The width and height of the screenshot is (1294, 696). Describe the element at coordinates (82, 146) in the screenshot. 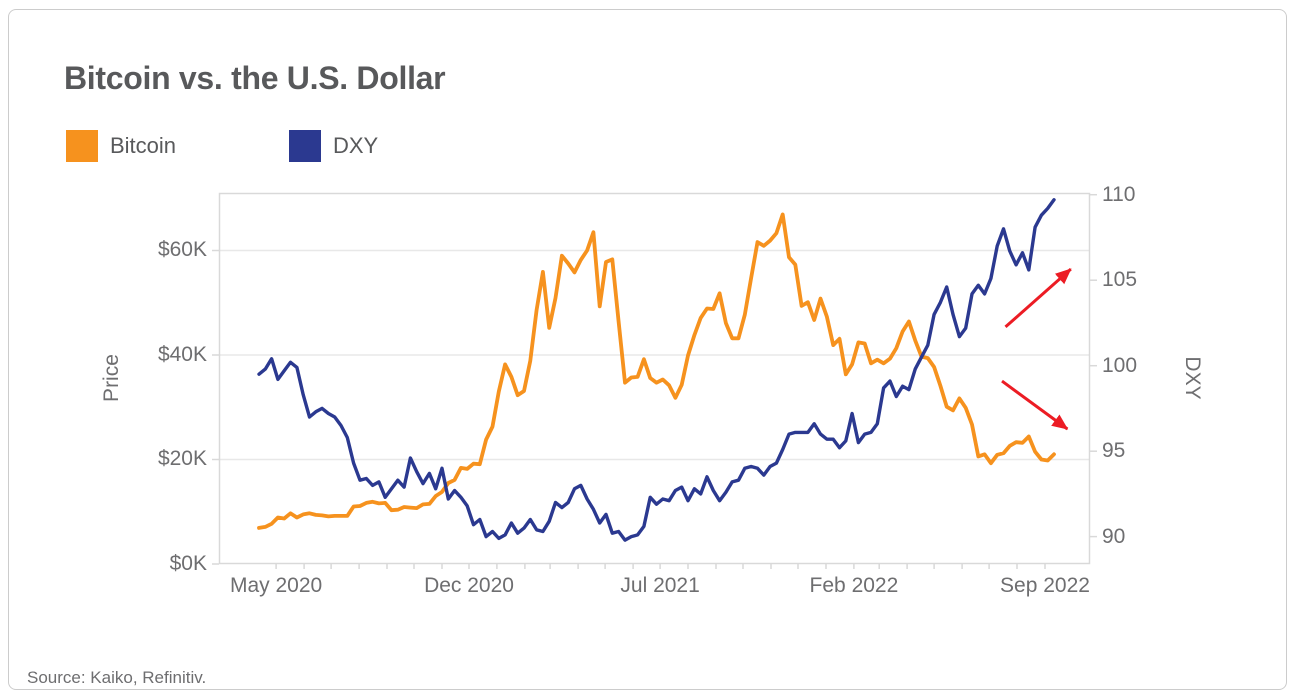

I see `bitcoin-legend-swatch-icon` at that location.